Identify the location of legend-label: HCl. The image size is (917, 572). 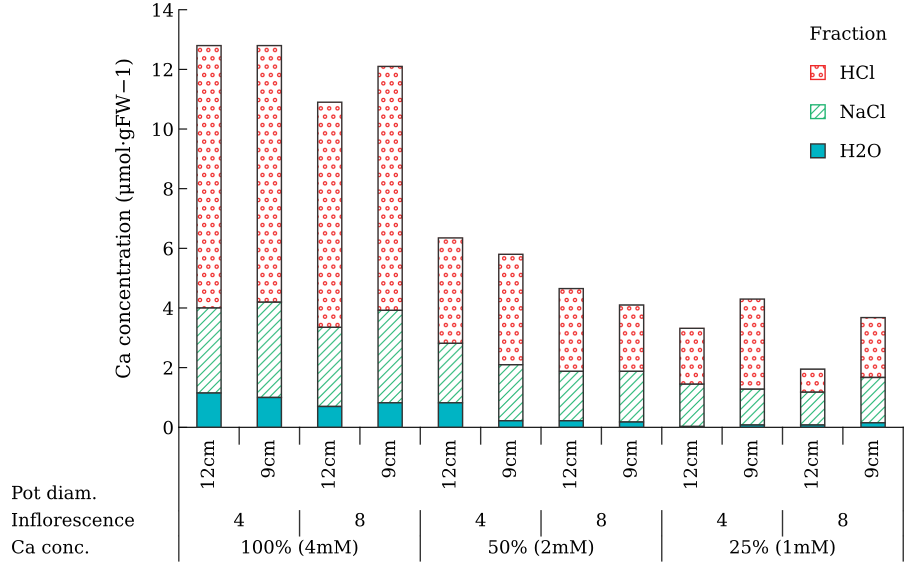
(857, 72).